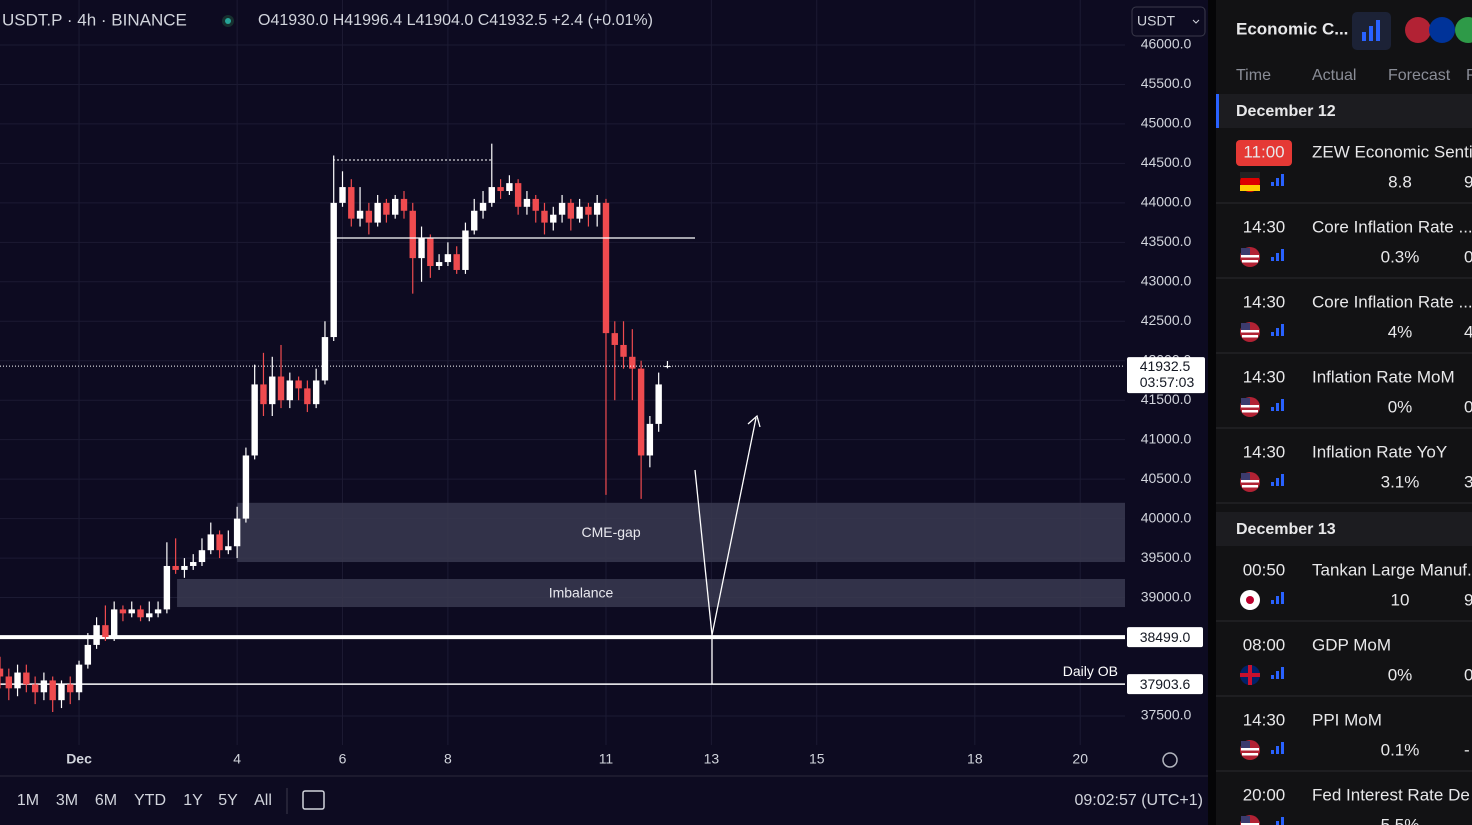  I want to click on event-time: 00:50, so click(1264, 569).